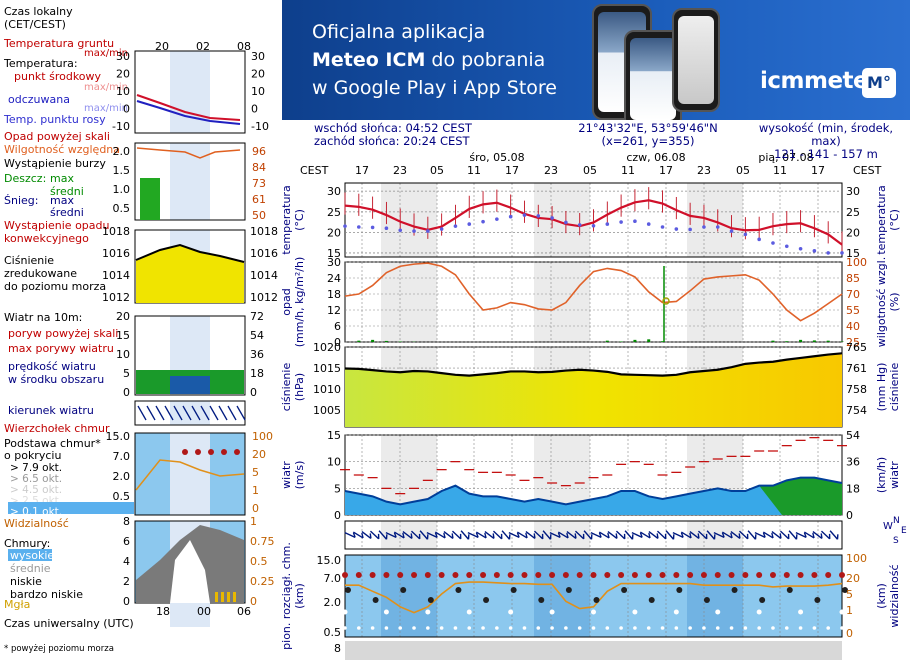 The height and width of the screenshot is (660, 910). I want to click on legend-dew-point: Temp. punktu rosy, so click(54, 119).